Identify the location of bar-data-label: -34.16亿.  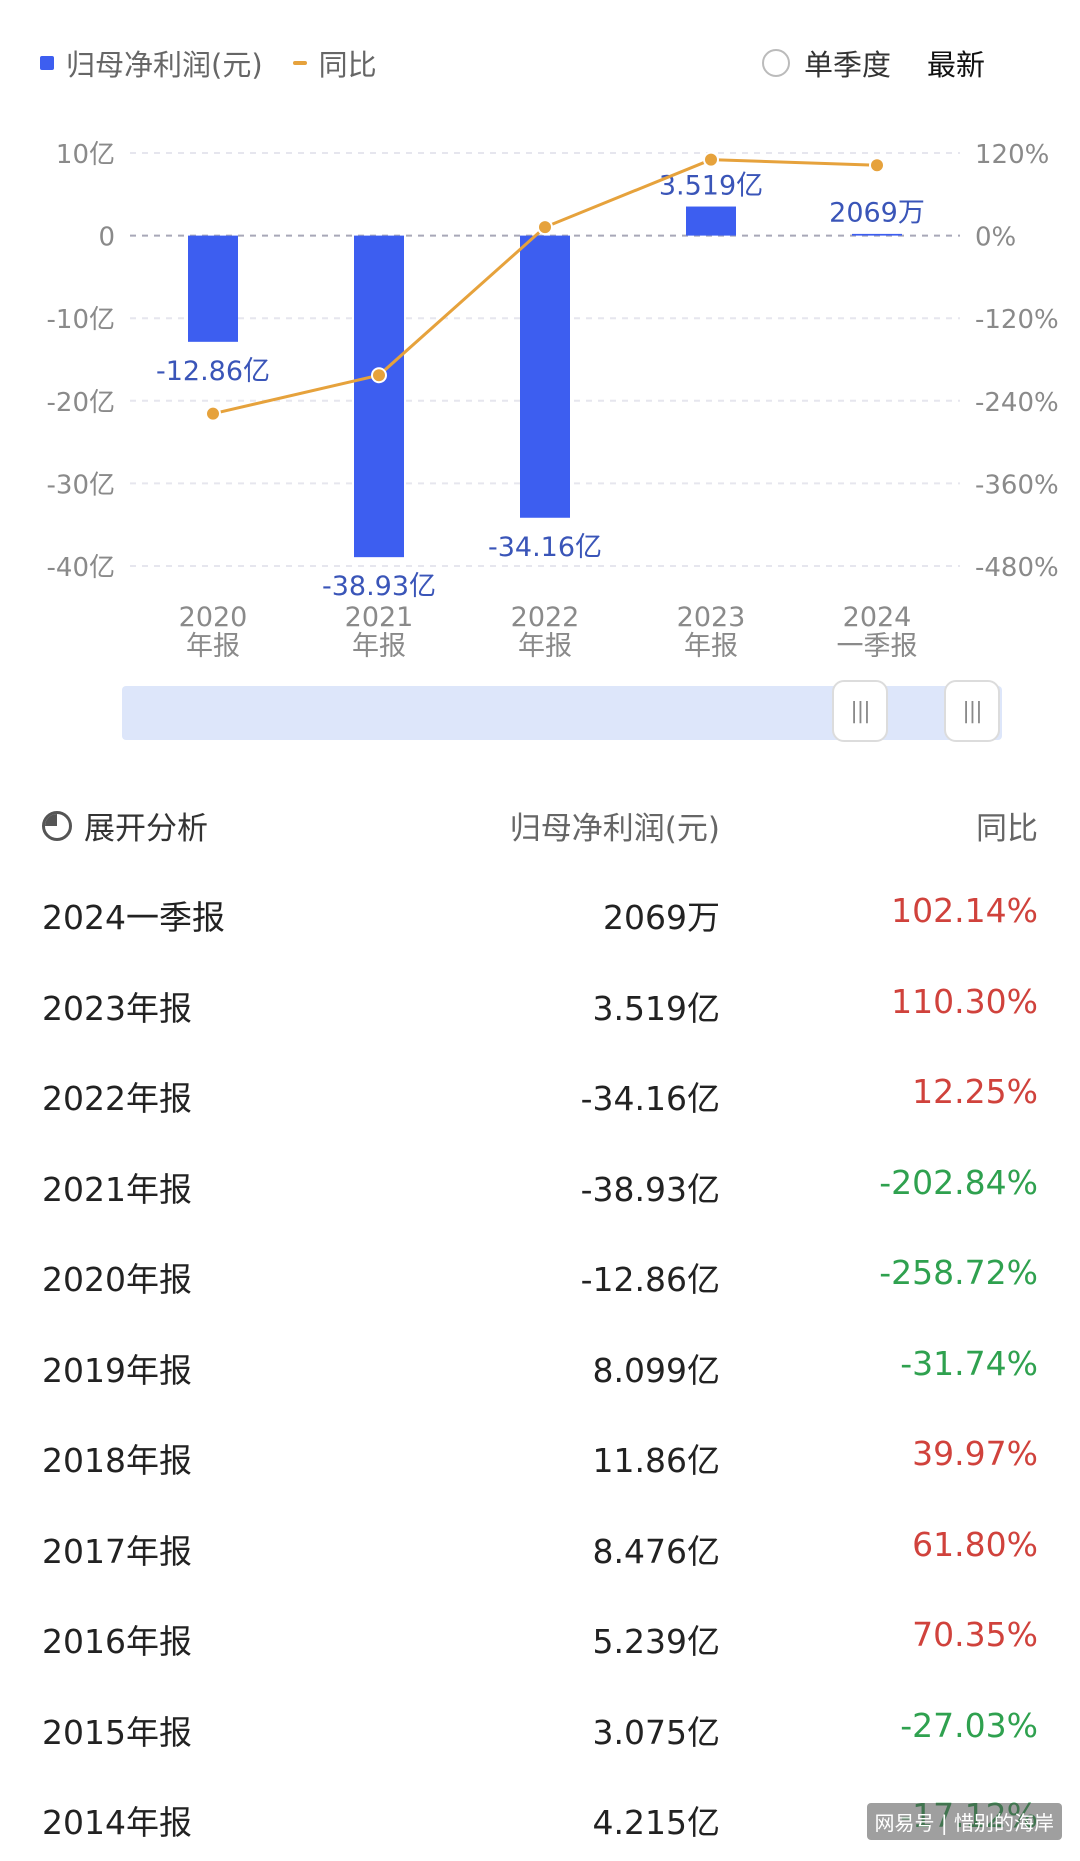
(545, 547).